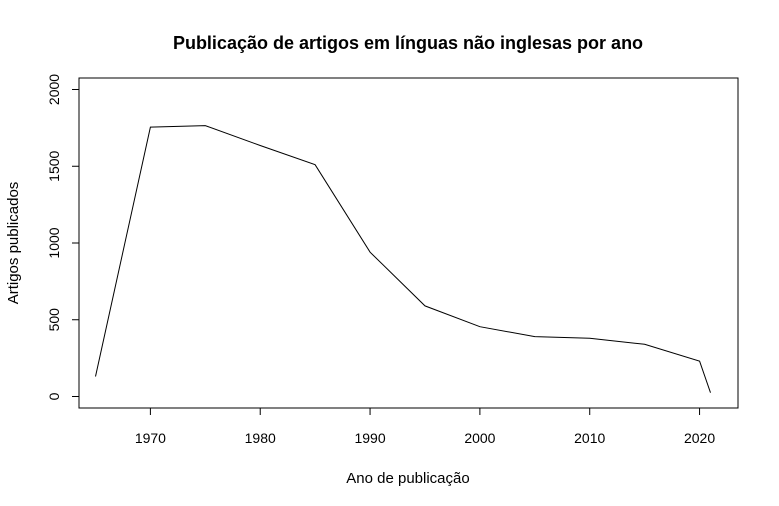 Image resolution: width=779 pixels, height=506 pixels. Describe the element at coordinates (699, 438) in the screenshot. I see `x-tick-label: 2020` at that location.